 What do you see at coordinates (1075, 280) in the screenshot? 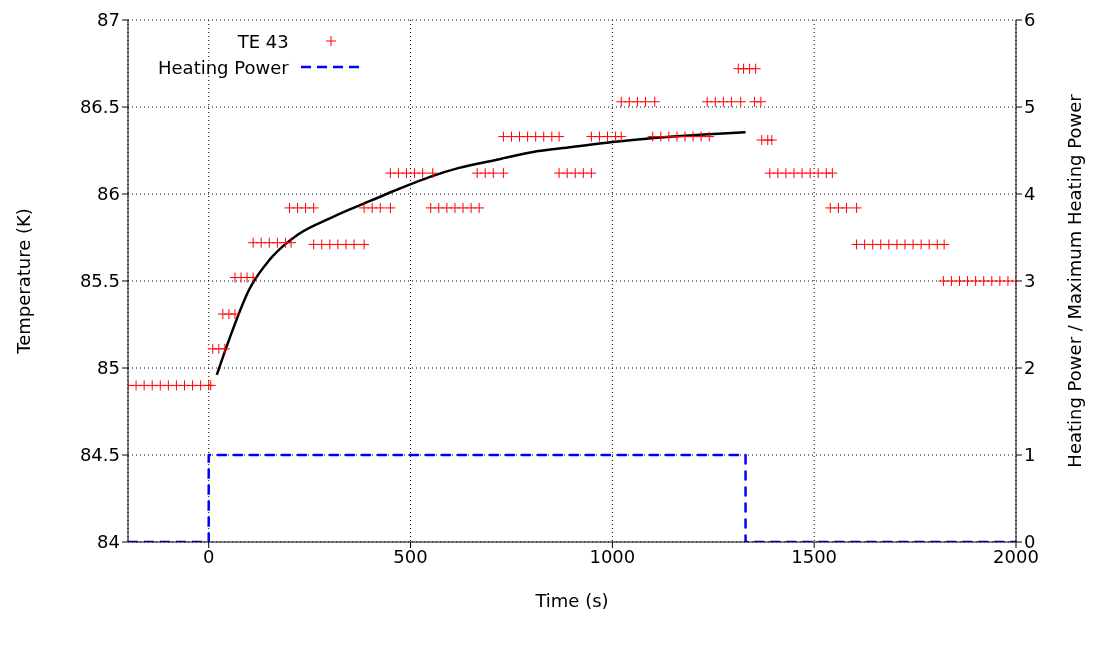
I see `y2-axis-title: Heating Power / Maximum Heating Power` at bounding box center [1075, 280].